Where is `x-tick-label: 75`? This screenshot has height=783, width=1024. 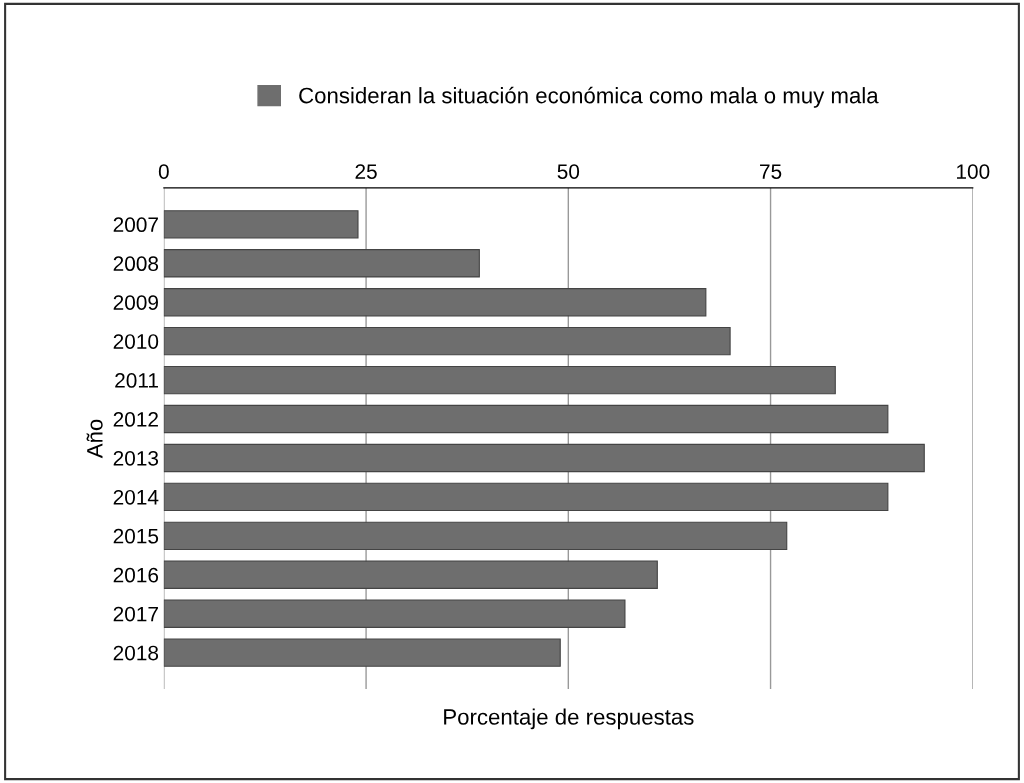 x-tick-label: 75 is located at coordinates (771, 171).